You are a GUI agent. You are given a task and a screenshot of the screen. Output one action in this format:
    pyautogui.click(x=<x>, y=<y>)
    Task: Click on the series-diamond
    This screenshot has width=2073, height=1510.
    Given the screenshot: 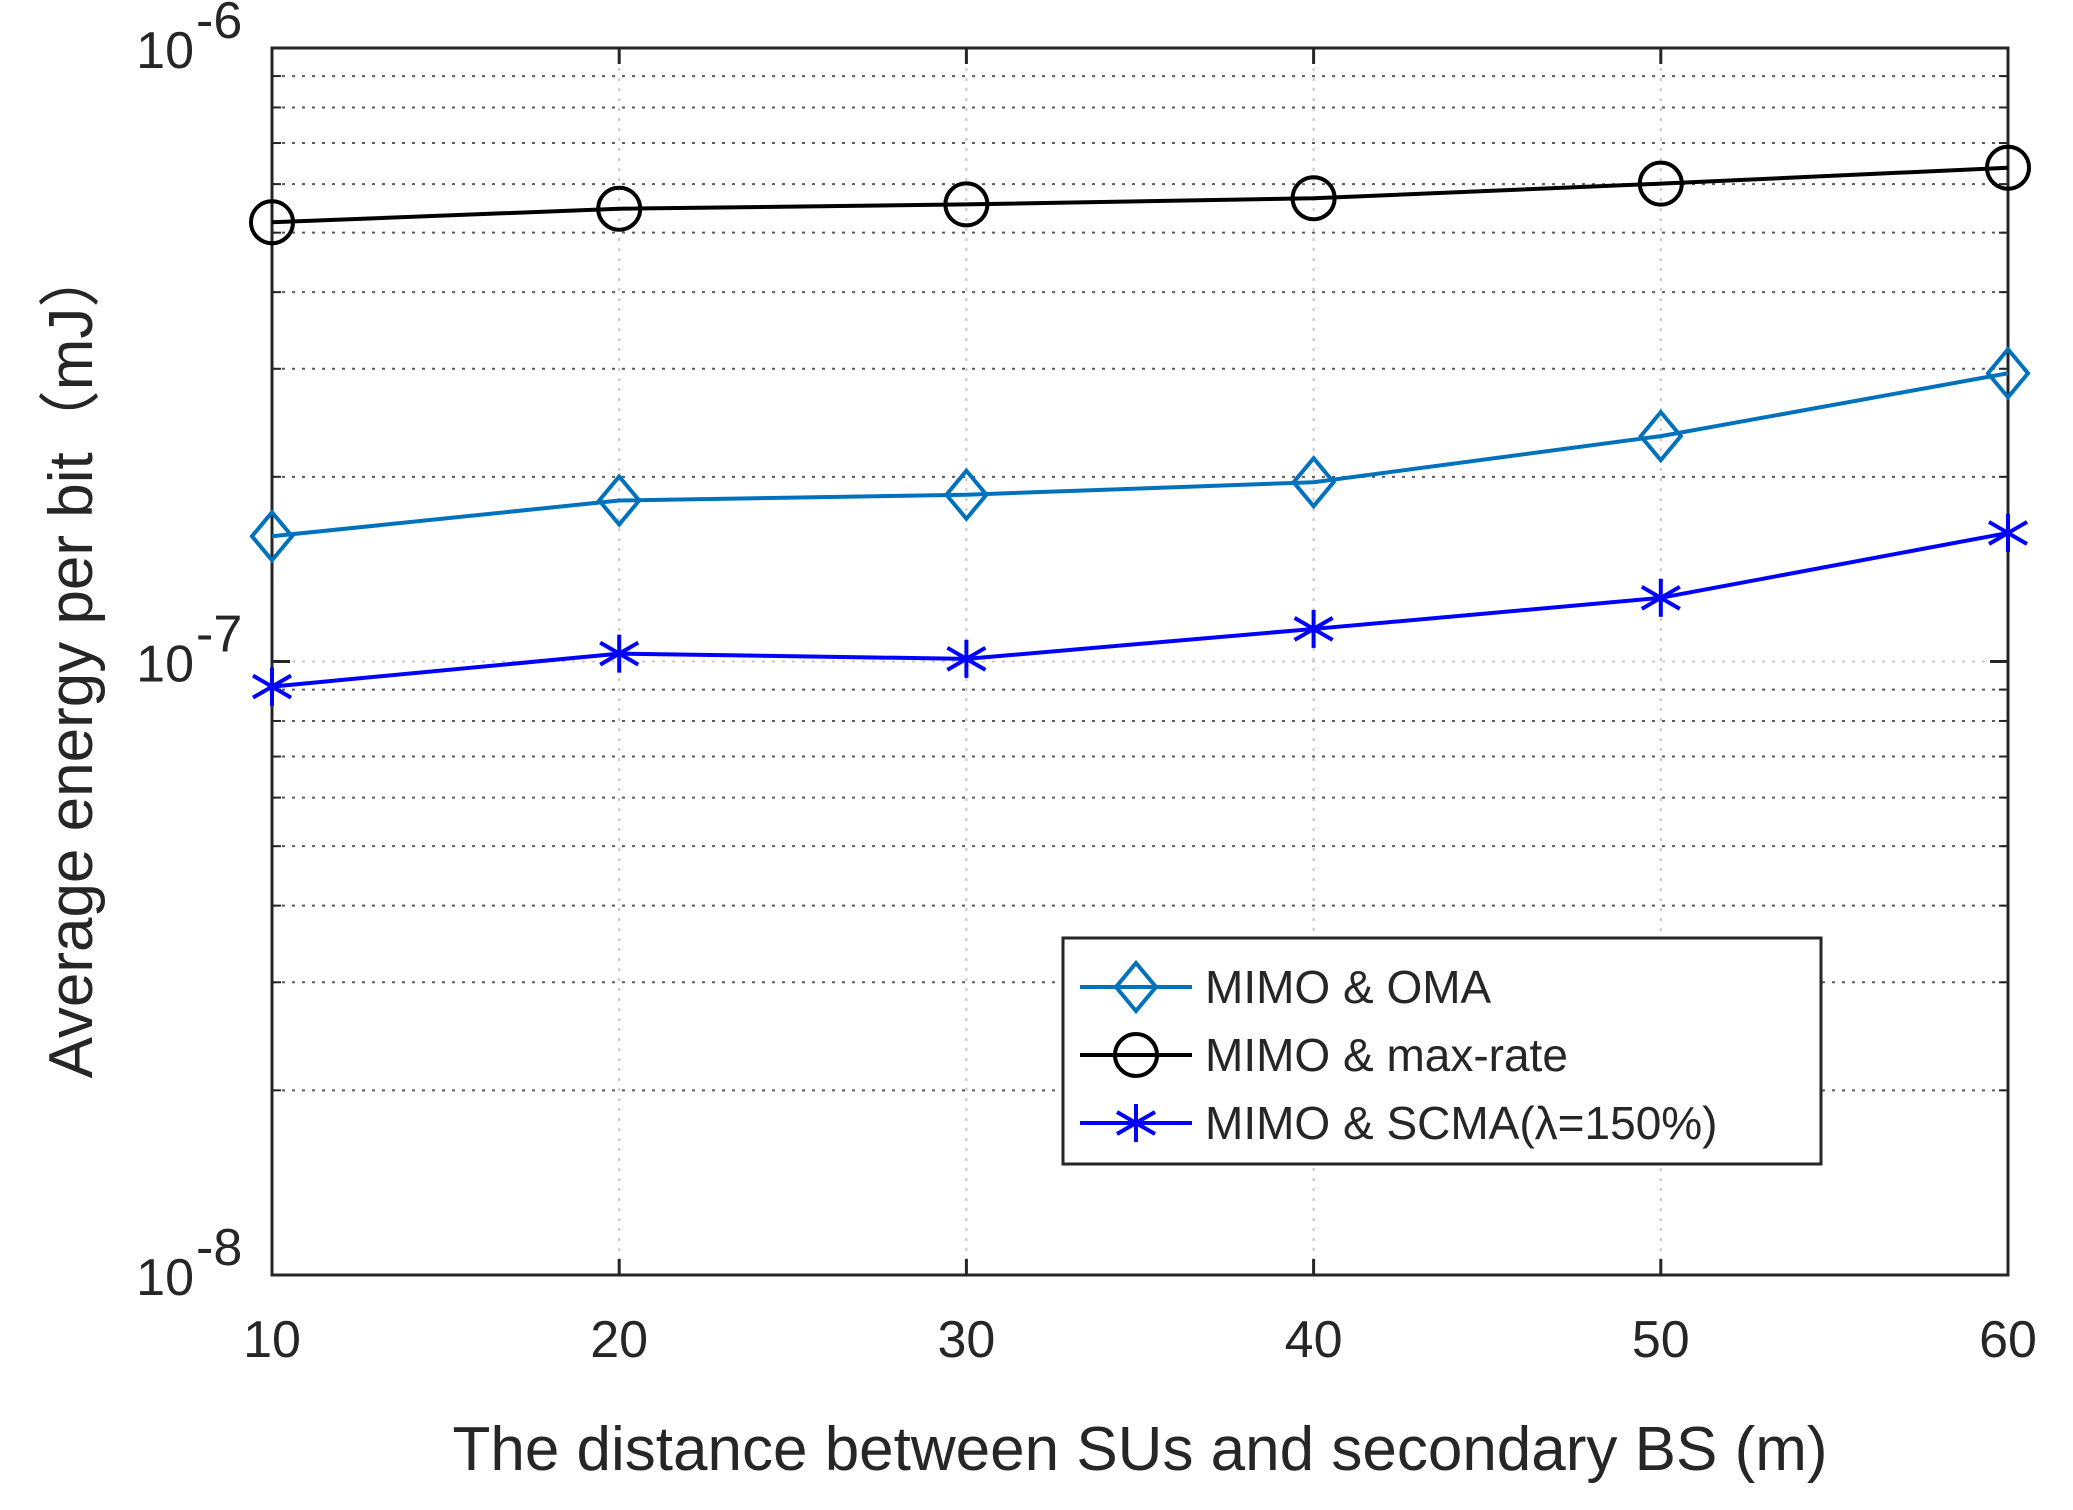 What is the action you would take?
    pyautogui.click(x=1140, y=455)
    